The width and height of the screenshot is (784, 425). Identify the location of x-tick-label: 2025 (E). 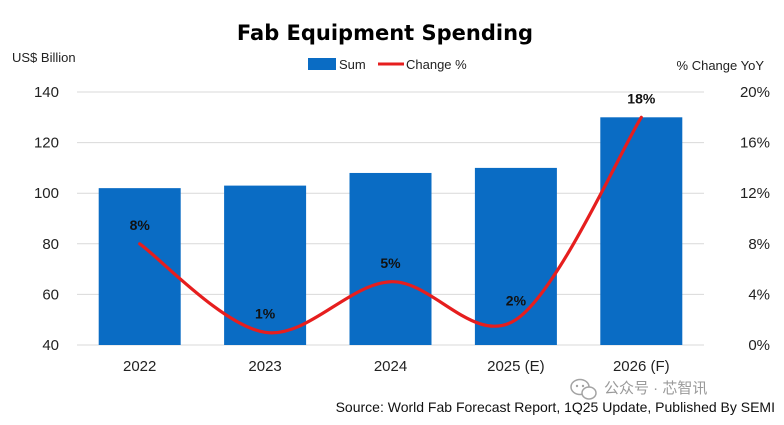
(516, 366).